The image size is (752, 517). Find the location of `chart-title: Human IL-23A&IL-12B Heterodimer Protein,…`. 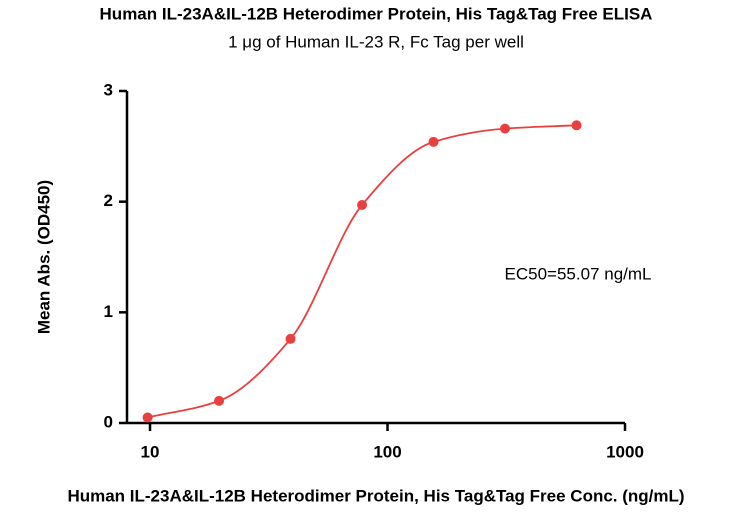

chart-title: Human IL-23A&IL-12B Heterodimer Protein,… is located at coordinates (376, 13).